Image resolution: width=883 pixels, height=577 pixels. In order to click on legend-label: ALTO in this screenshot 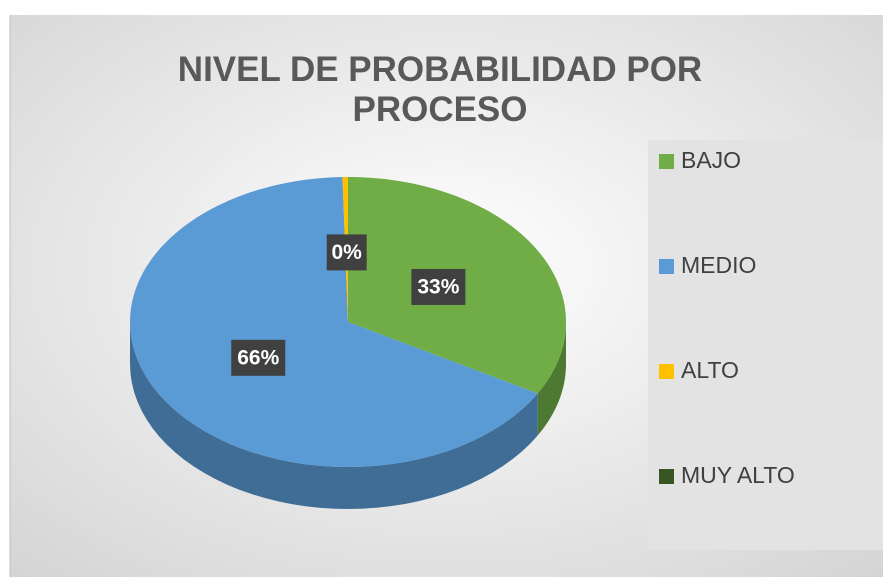, I will do `click(710, 370)`.